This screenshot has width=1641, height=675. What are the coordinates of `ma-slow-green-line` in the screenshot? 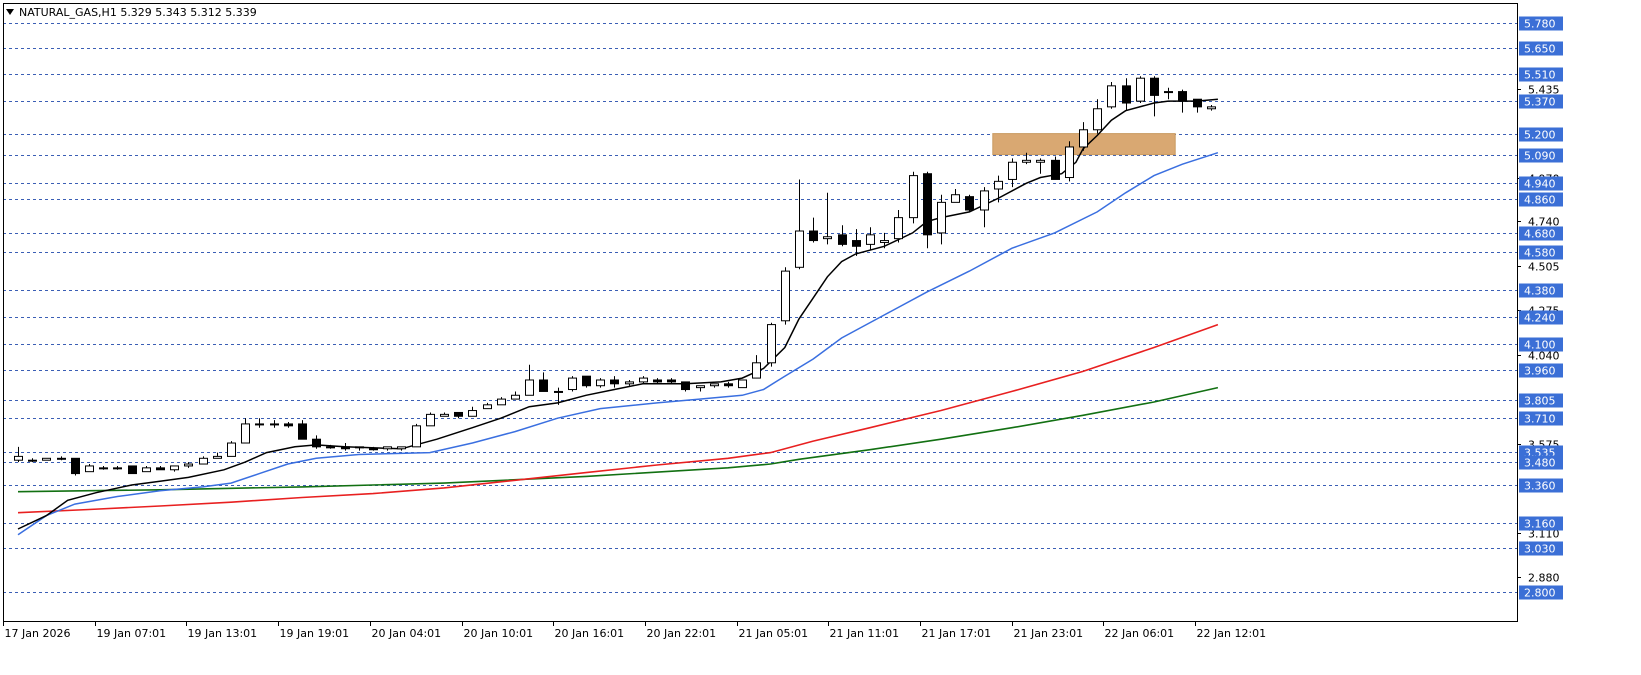 It's located at (618, 439).